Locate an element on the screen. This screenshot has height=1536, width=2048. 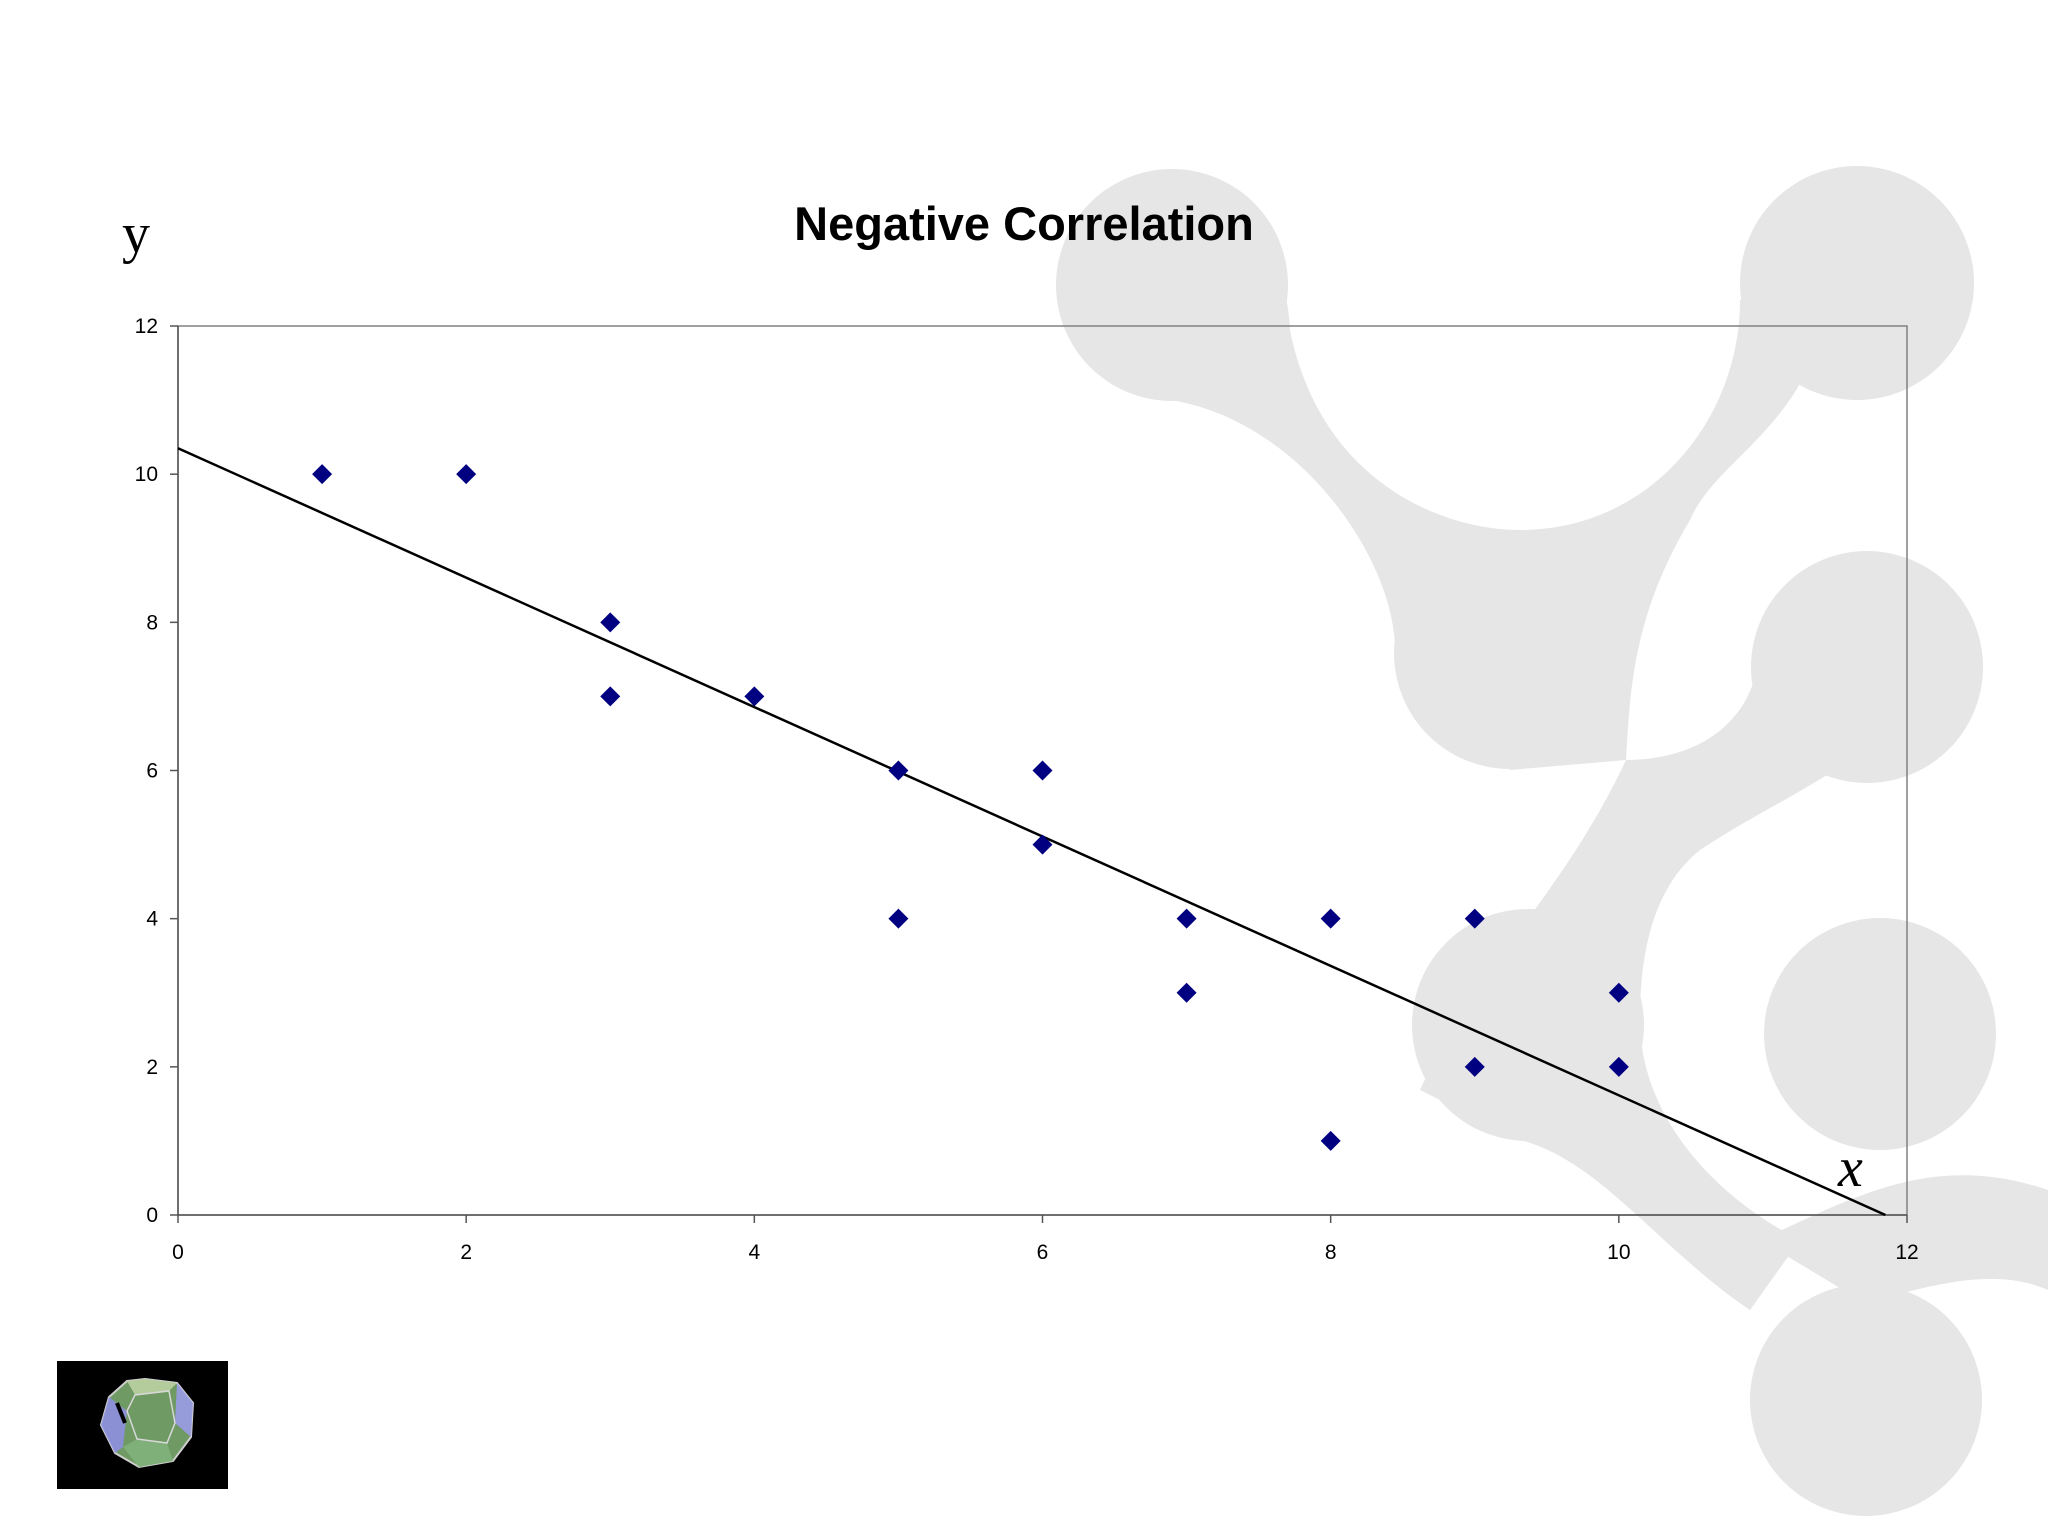
x-tick-label: 8 is located at coordinates (1331, 1252).